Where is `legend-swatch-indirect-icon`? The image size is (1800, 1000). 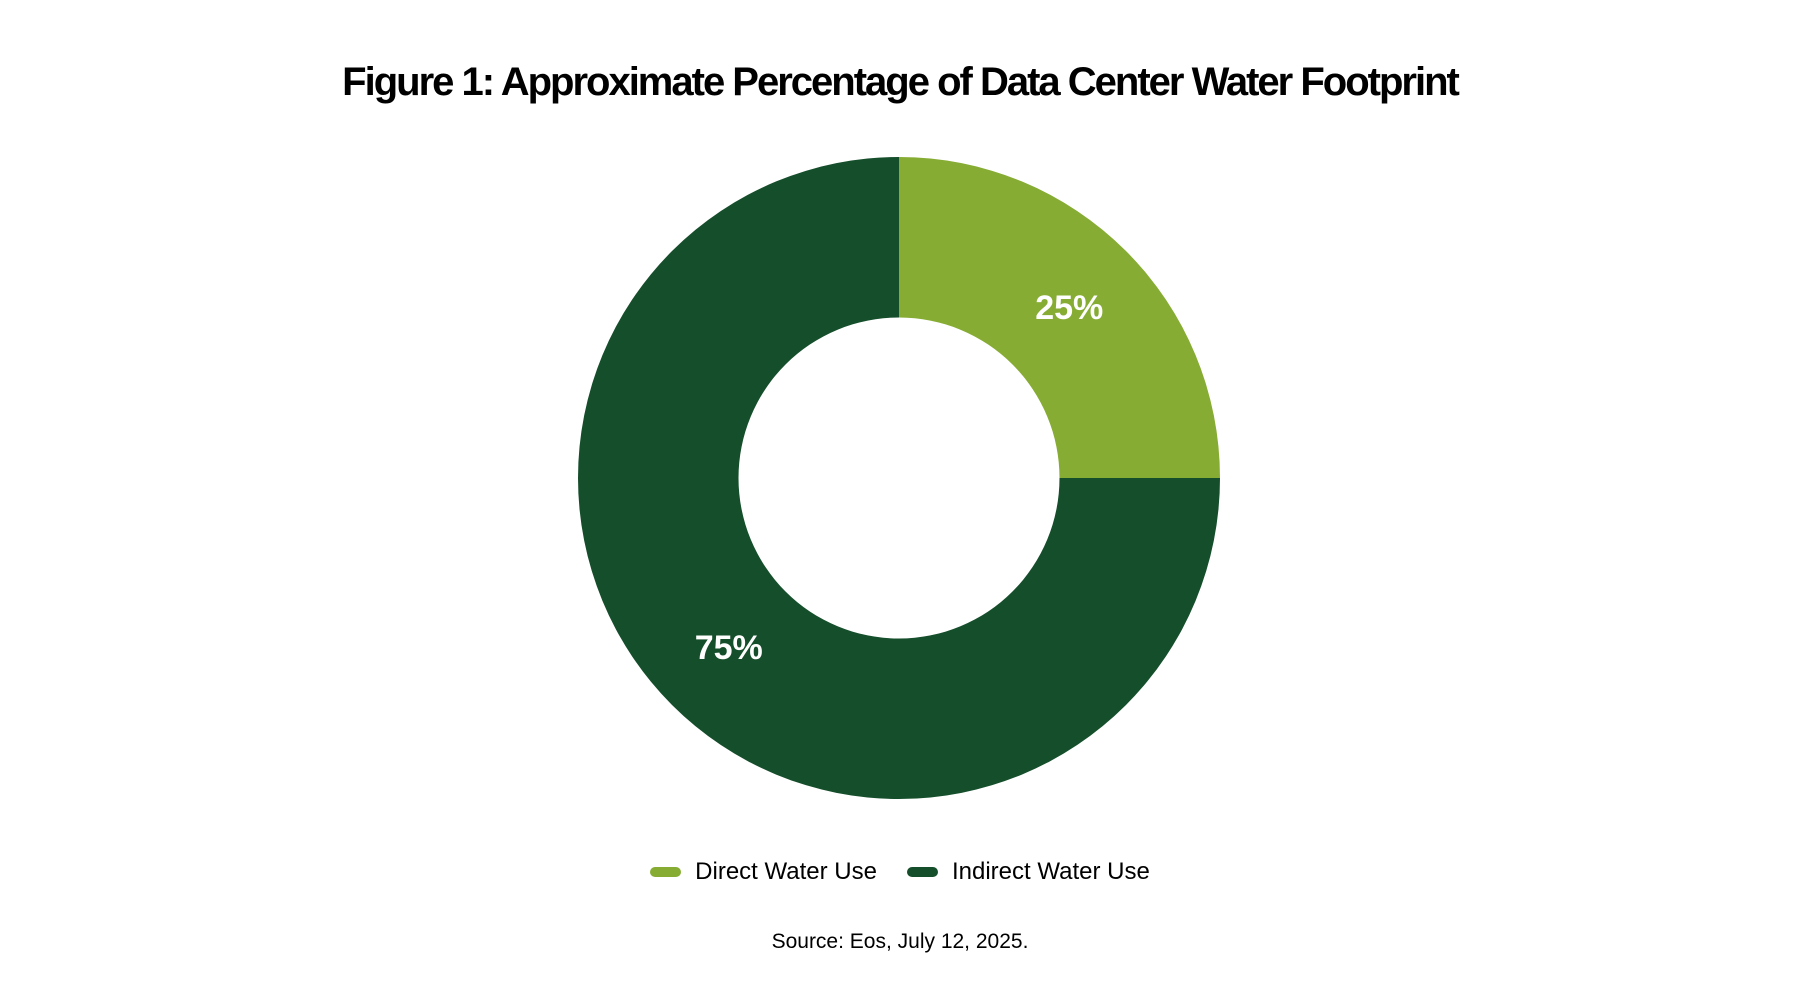
legend-swatch-indirect-icon is located at coordinates (922, 872).